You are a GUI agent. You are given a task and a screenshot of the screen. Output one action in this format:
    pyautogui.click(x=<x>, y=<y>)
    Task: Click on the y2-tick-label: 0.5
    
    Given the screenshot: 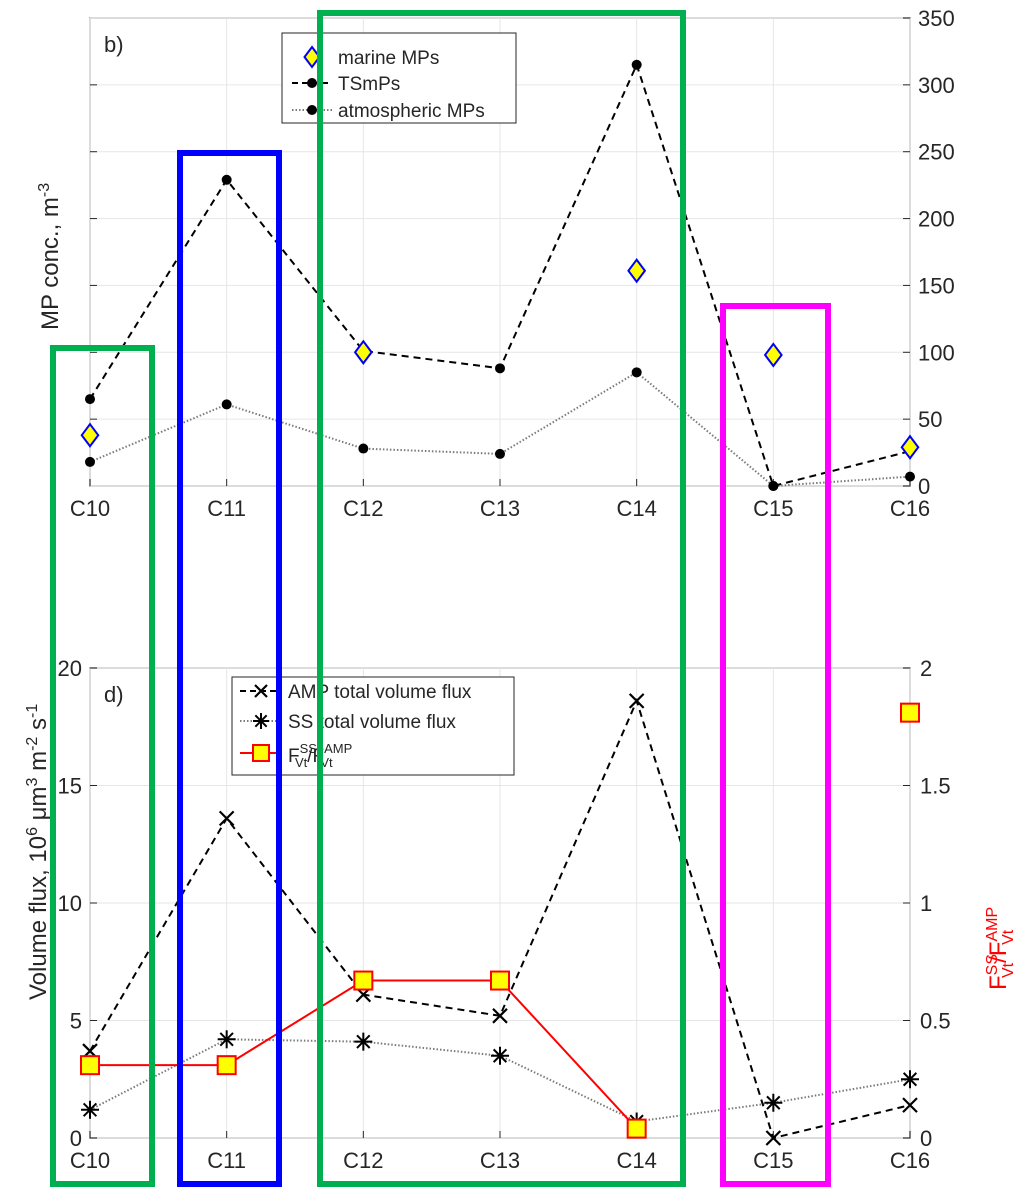 What is the action you would take?
    pyautogui.click(x=935, y=1021)
    